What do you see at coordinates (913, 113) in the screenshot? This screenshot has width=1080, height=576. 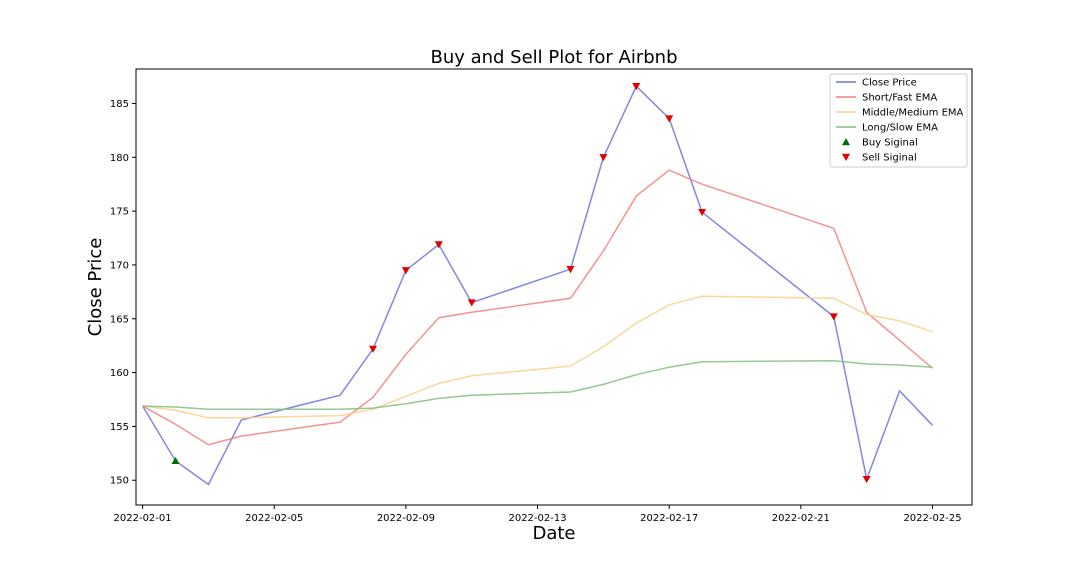 I see `legend-label: Middle/Medium EMA` at bounding box center [913, 113].